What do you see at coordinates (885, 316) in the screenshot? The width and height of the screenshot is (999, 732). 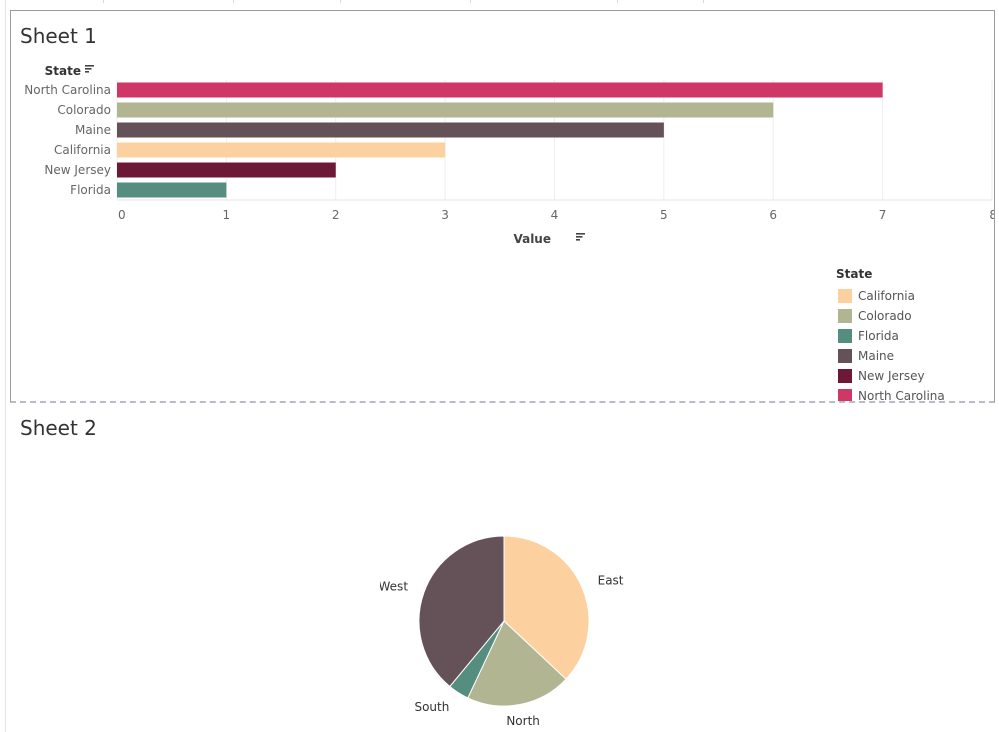 I see `legend-label: Colorado` at bounding box center [885, 316].